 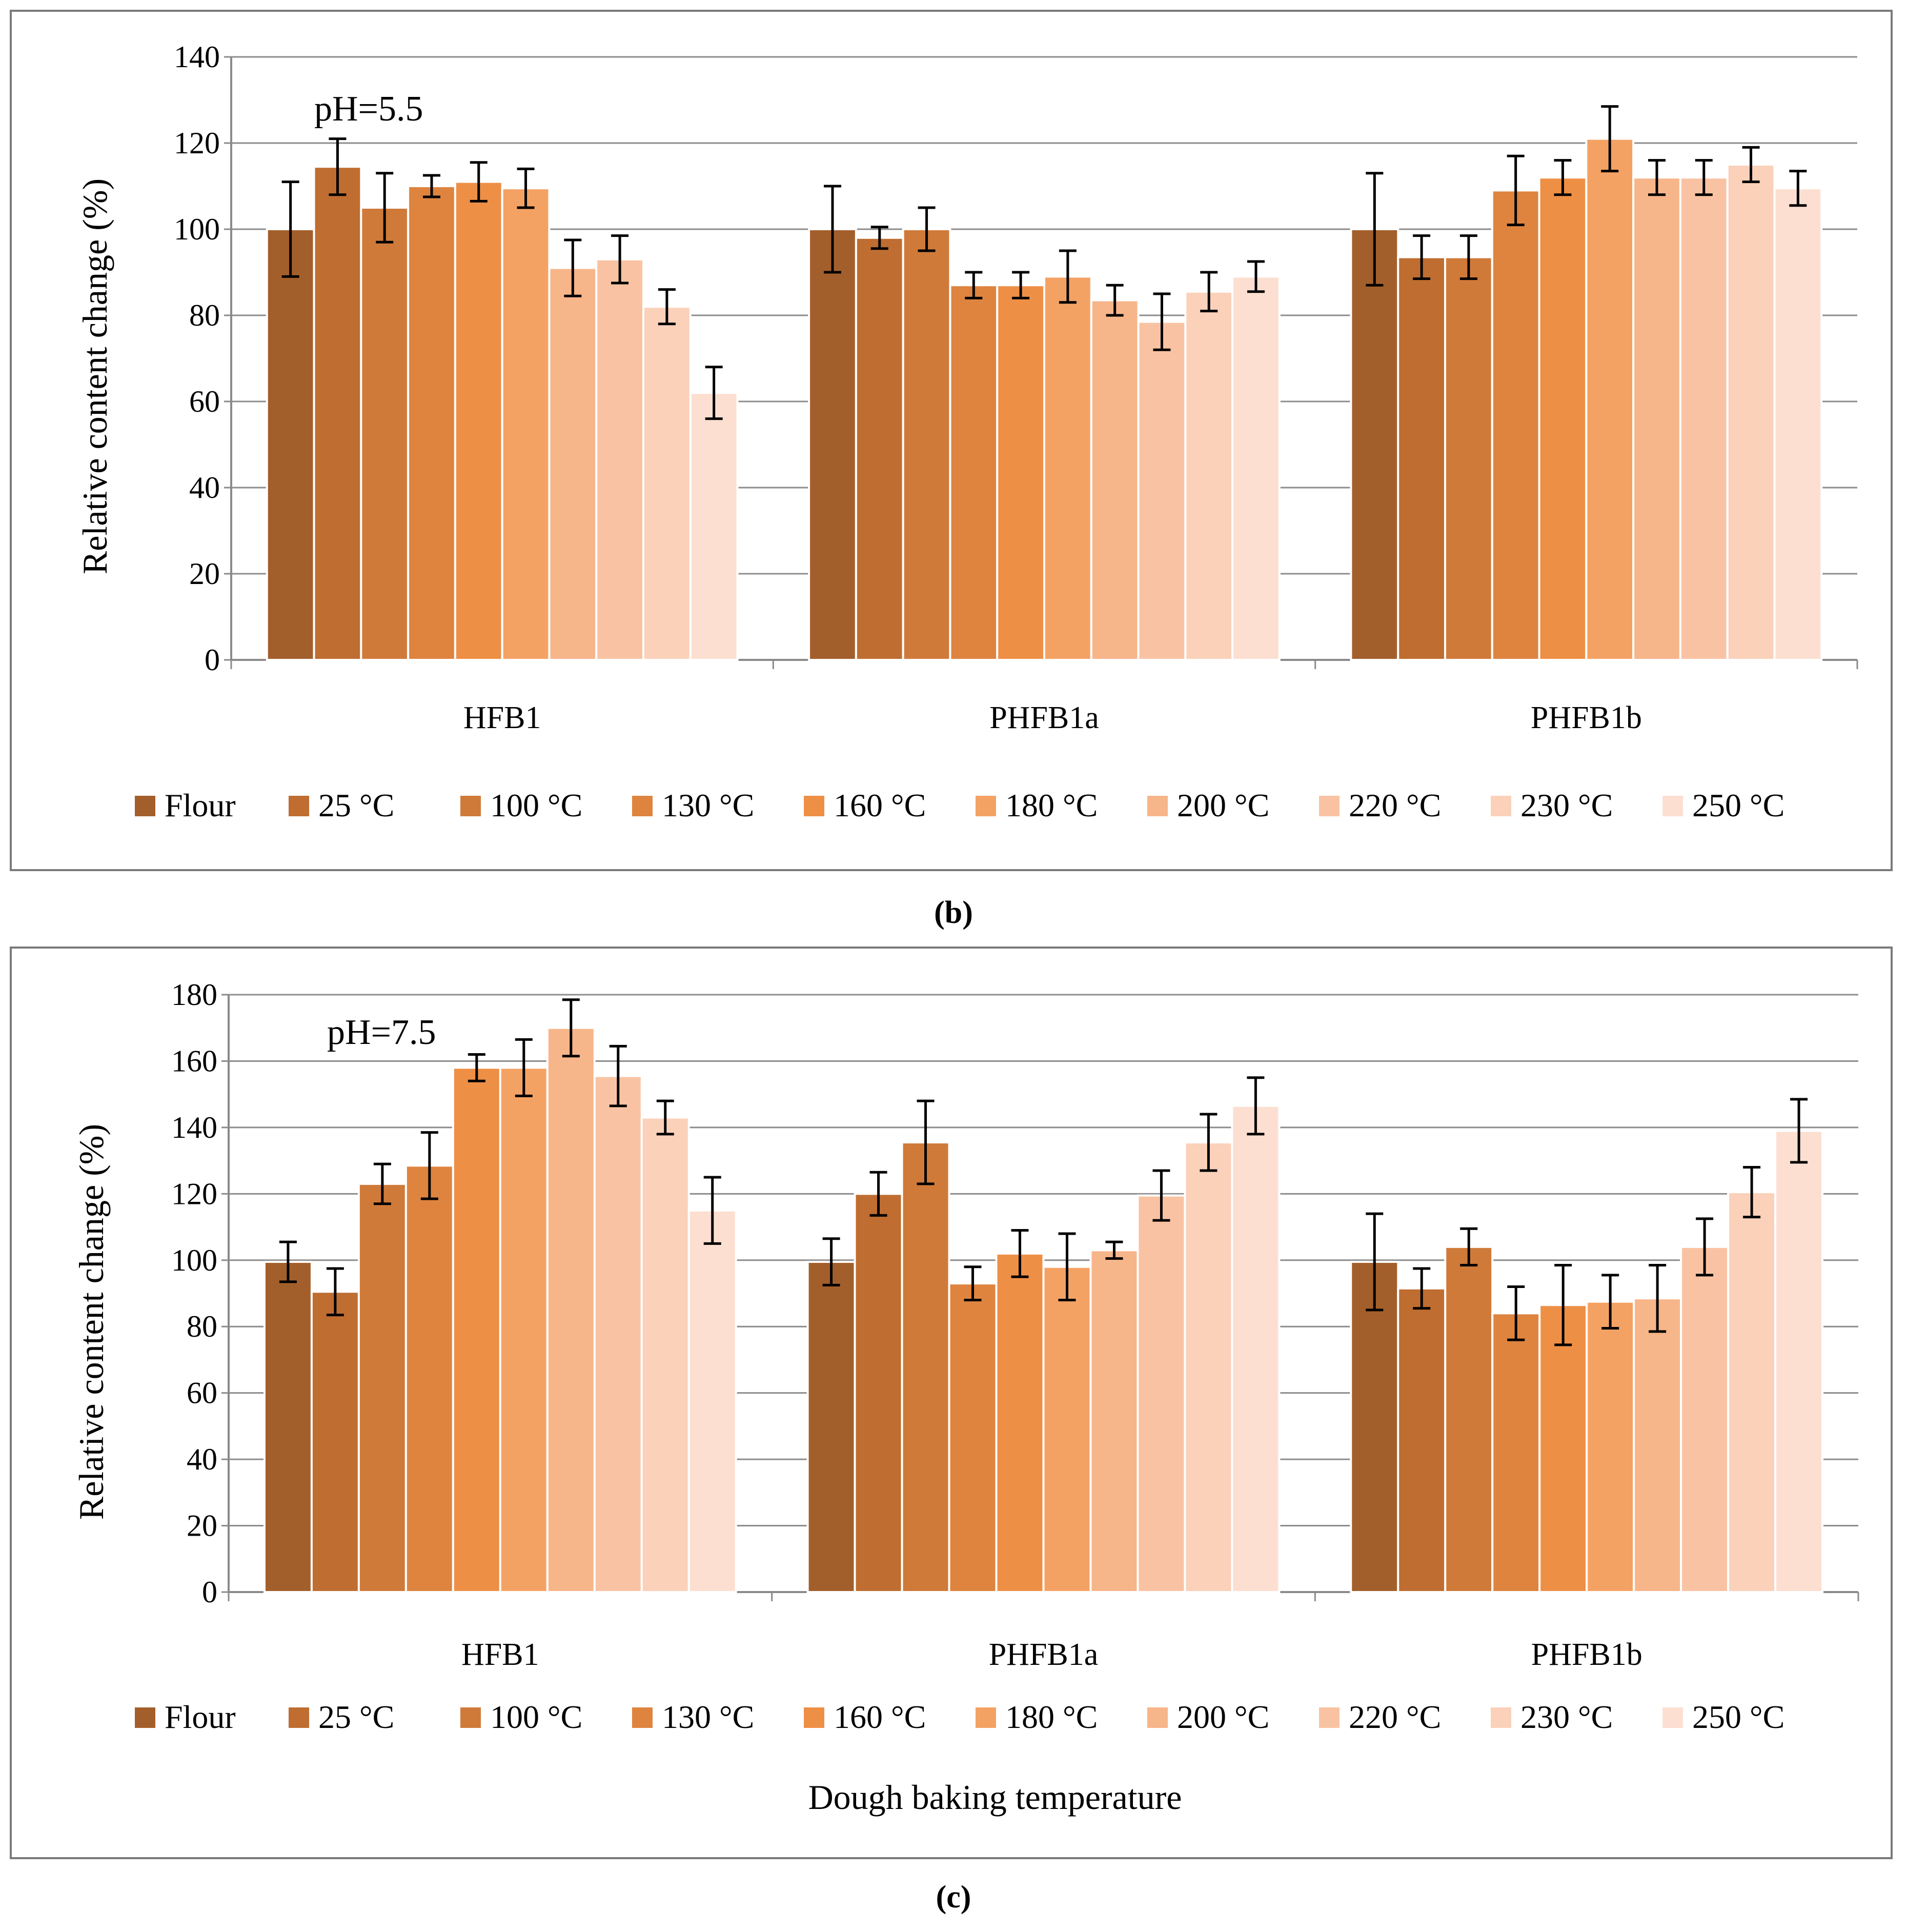 I want to click on panel-caption-c: (c), so click(x=954, y=1897).